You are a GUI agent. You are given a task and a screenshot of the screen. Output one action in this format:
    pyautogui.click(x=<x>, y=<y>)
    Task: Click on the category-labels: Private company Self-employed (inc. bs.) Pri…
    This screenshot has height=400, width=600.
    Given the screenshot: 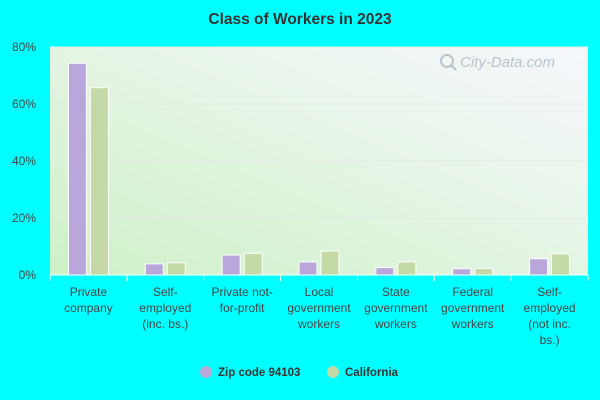 What is the action you would take?
    pyautogui.click(x=320, y=316)
    